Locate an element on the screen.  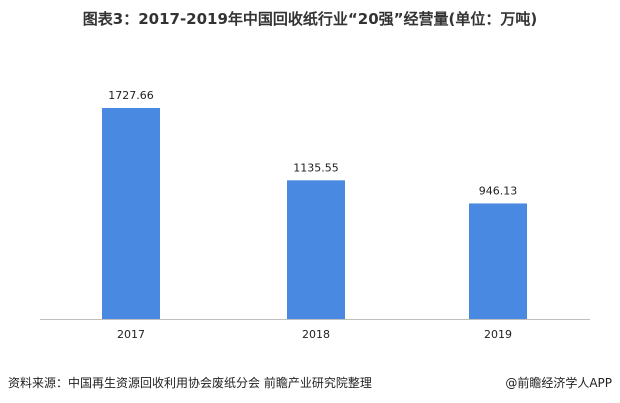
bar-2019 is located at coordinates (498, 261).